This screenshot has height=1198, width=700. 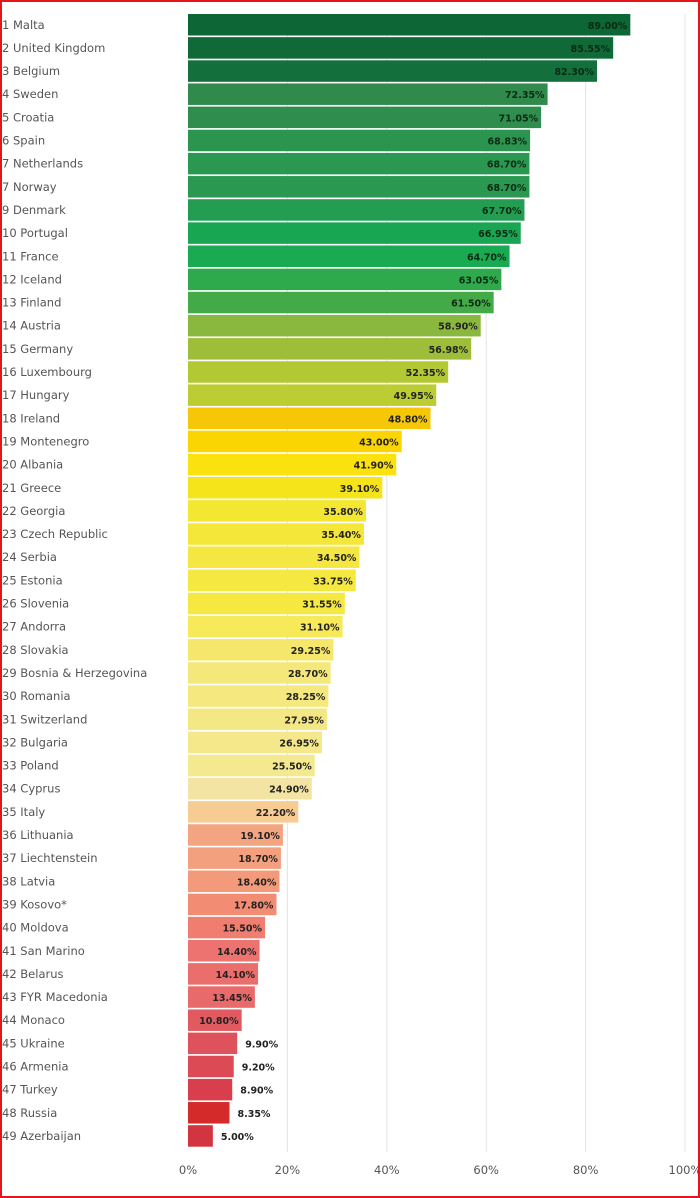 What do you see at coordinates (34, 904) in the screenshot?
I see `category-label: 39 Kosovo*` at bounding box center [34, 904].